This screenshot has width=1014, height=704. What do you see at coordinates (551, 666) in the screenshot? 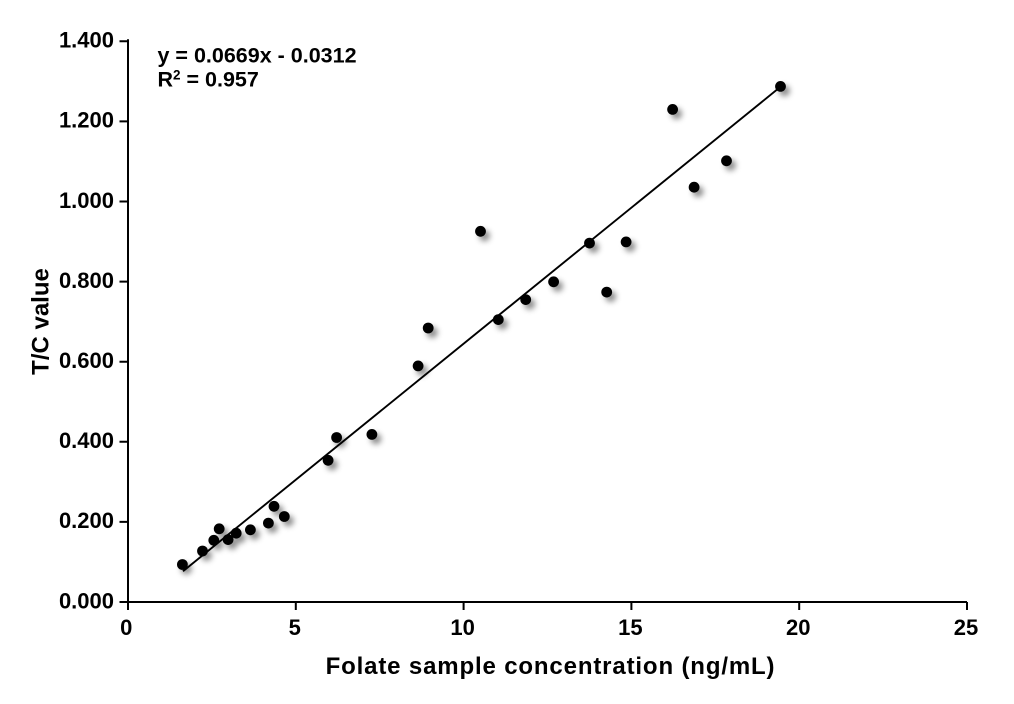
I see `svg-text:Folate sample concentration (n: Folate sample concentration (ng/mL)` at bounding box center [551, 666].